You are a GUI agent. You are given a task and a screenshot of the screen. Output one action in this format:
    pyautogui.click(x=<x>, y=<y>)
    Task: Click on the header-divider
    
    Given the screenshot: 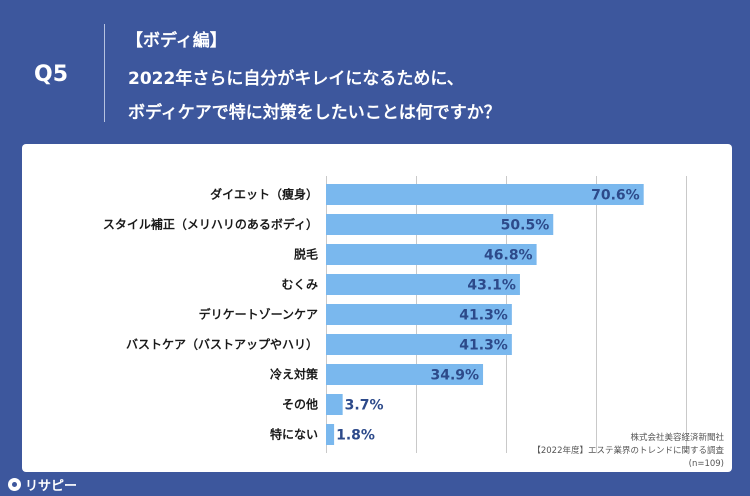 What is the action you would take?
    pyautogui.click(x=104, y=73)
    